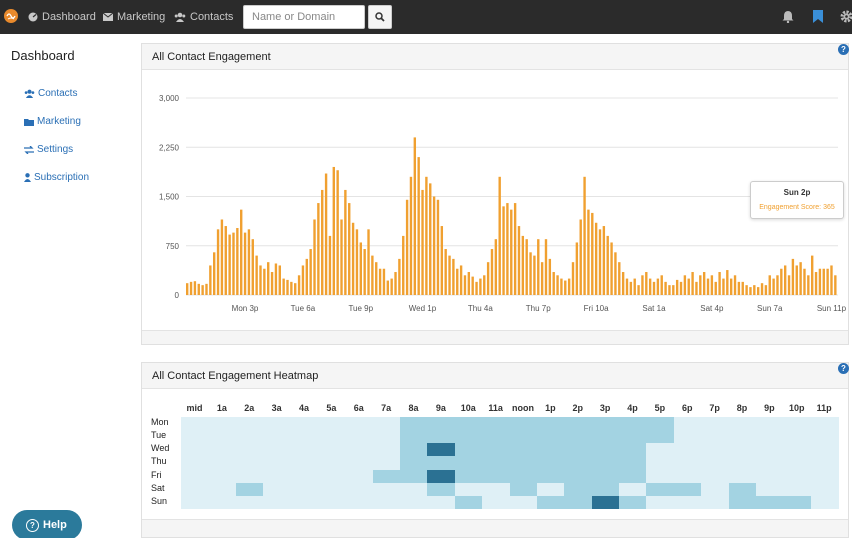  I want to click on nav-contacts: Contacts, so click(203, 17).